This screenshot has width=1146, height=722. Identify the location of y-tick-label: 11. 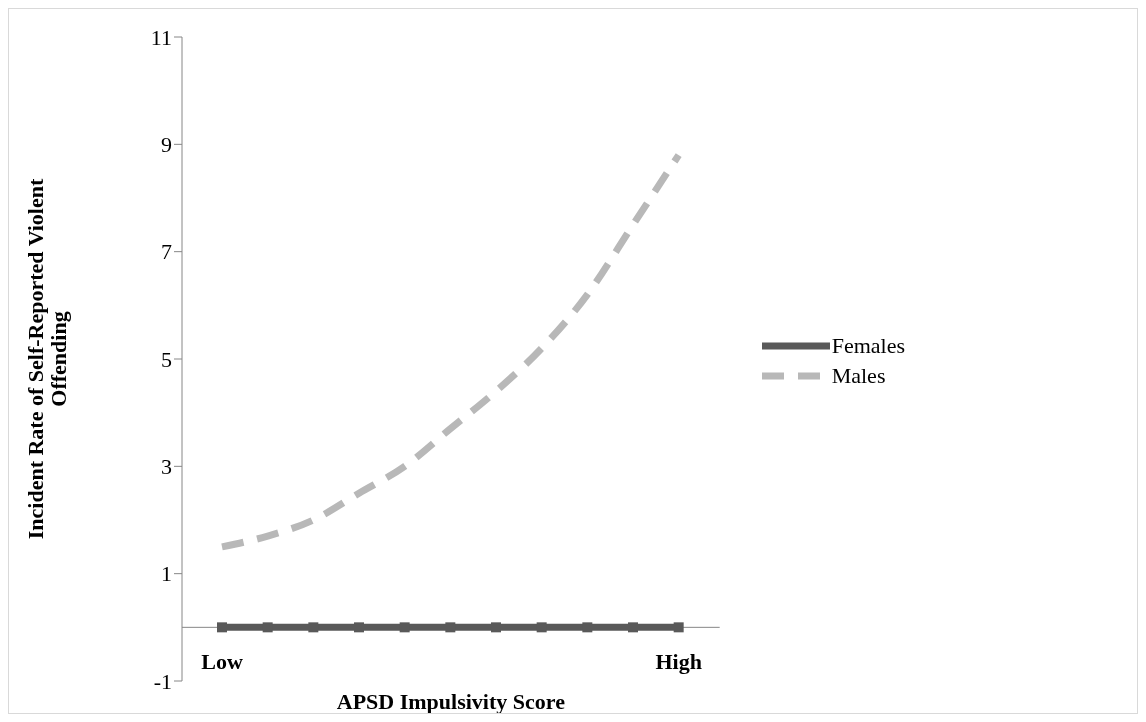
(161, 37).